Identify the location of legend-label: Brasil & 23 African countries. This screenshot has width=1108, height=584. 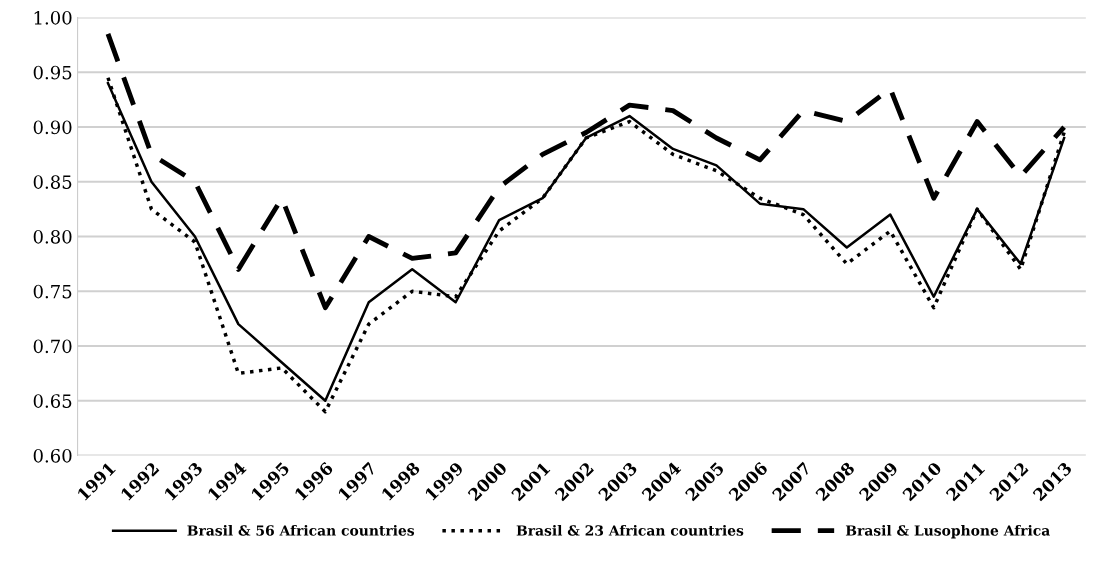
(630, 530).